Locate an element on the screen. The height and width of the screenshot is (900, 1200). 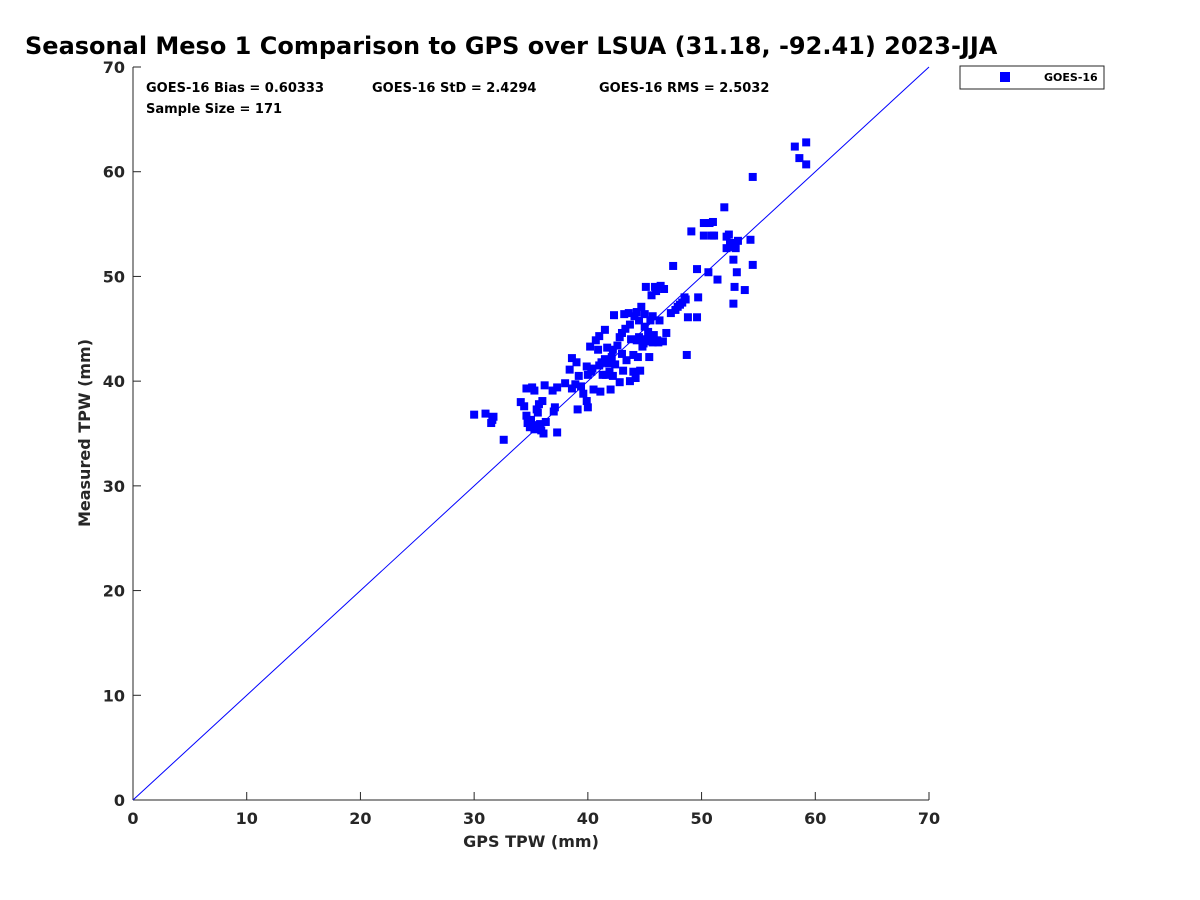
legend-box is located at coordinates (1032, 77).